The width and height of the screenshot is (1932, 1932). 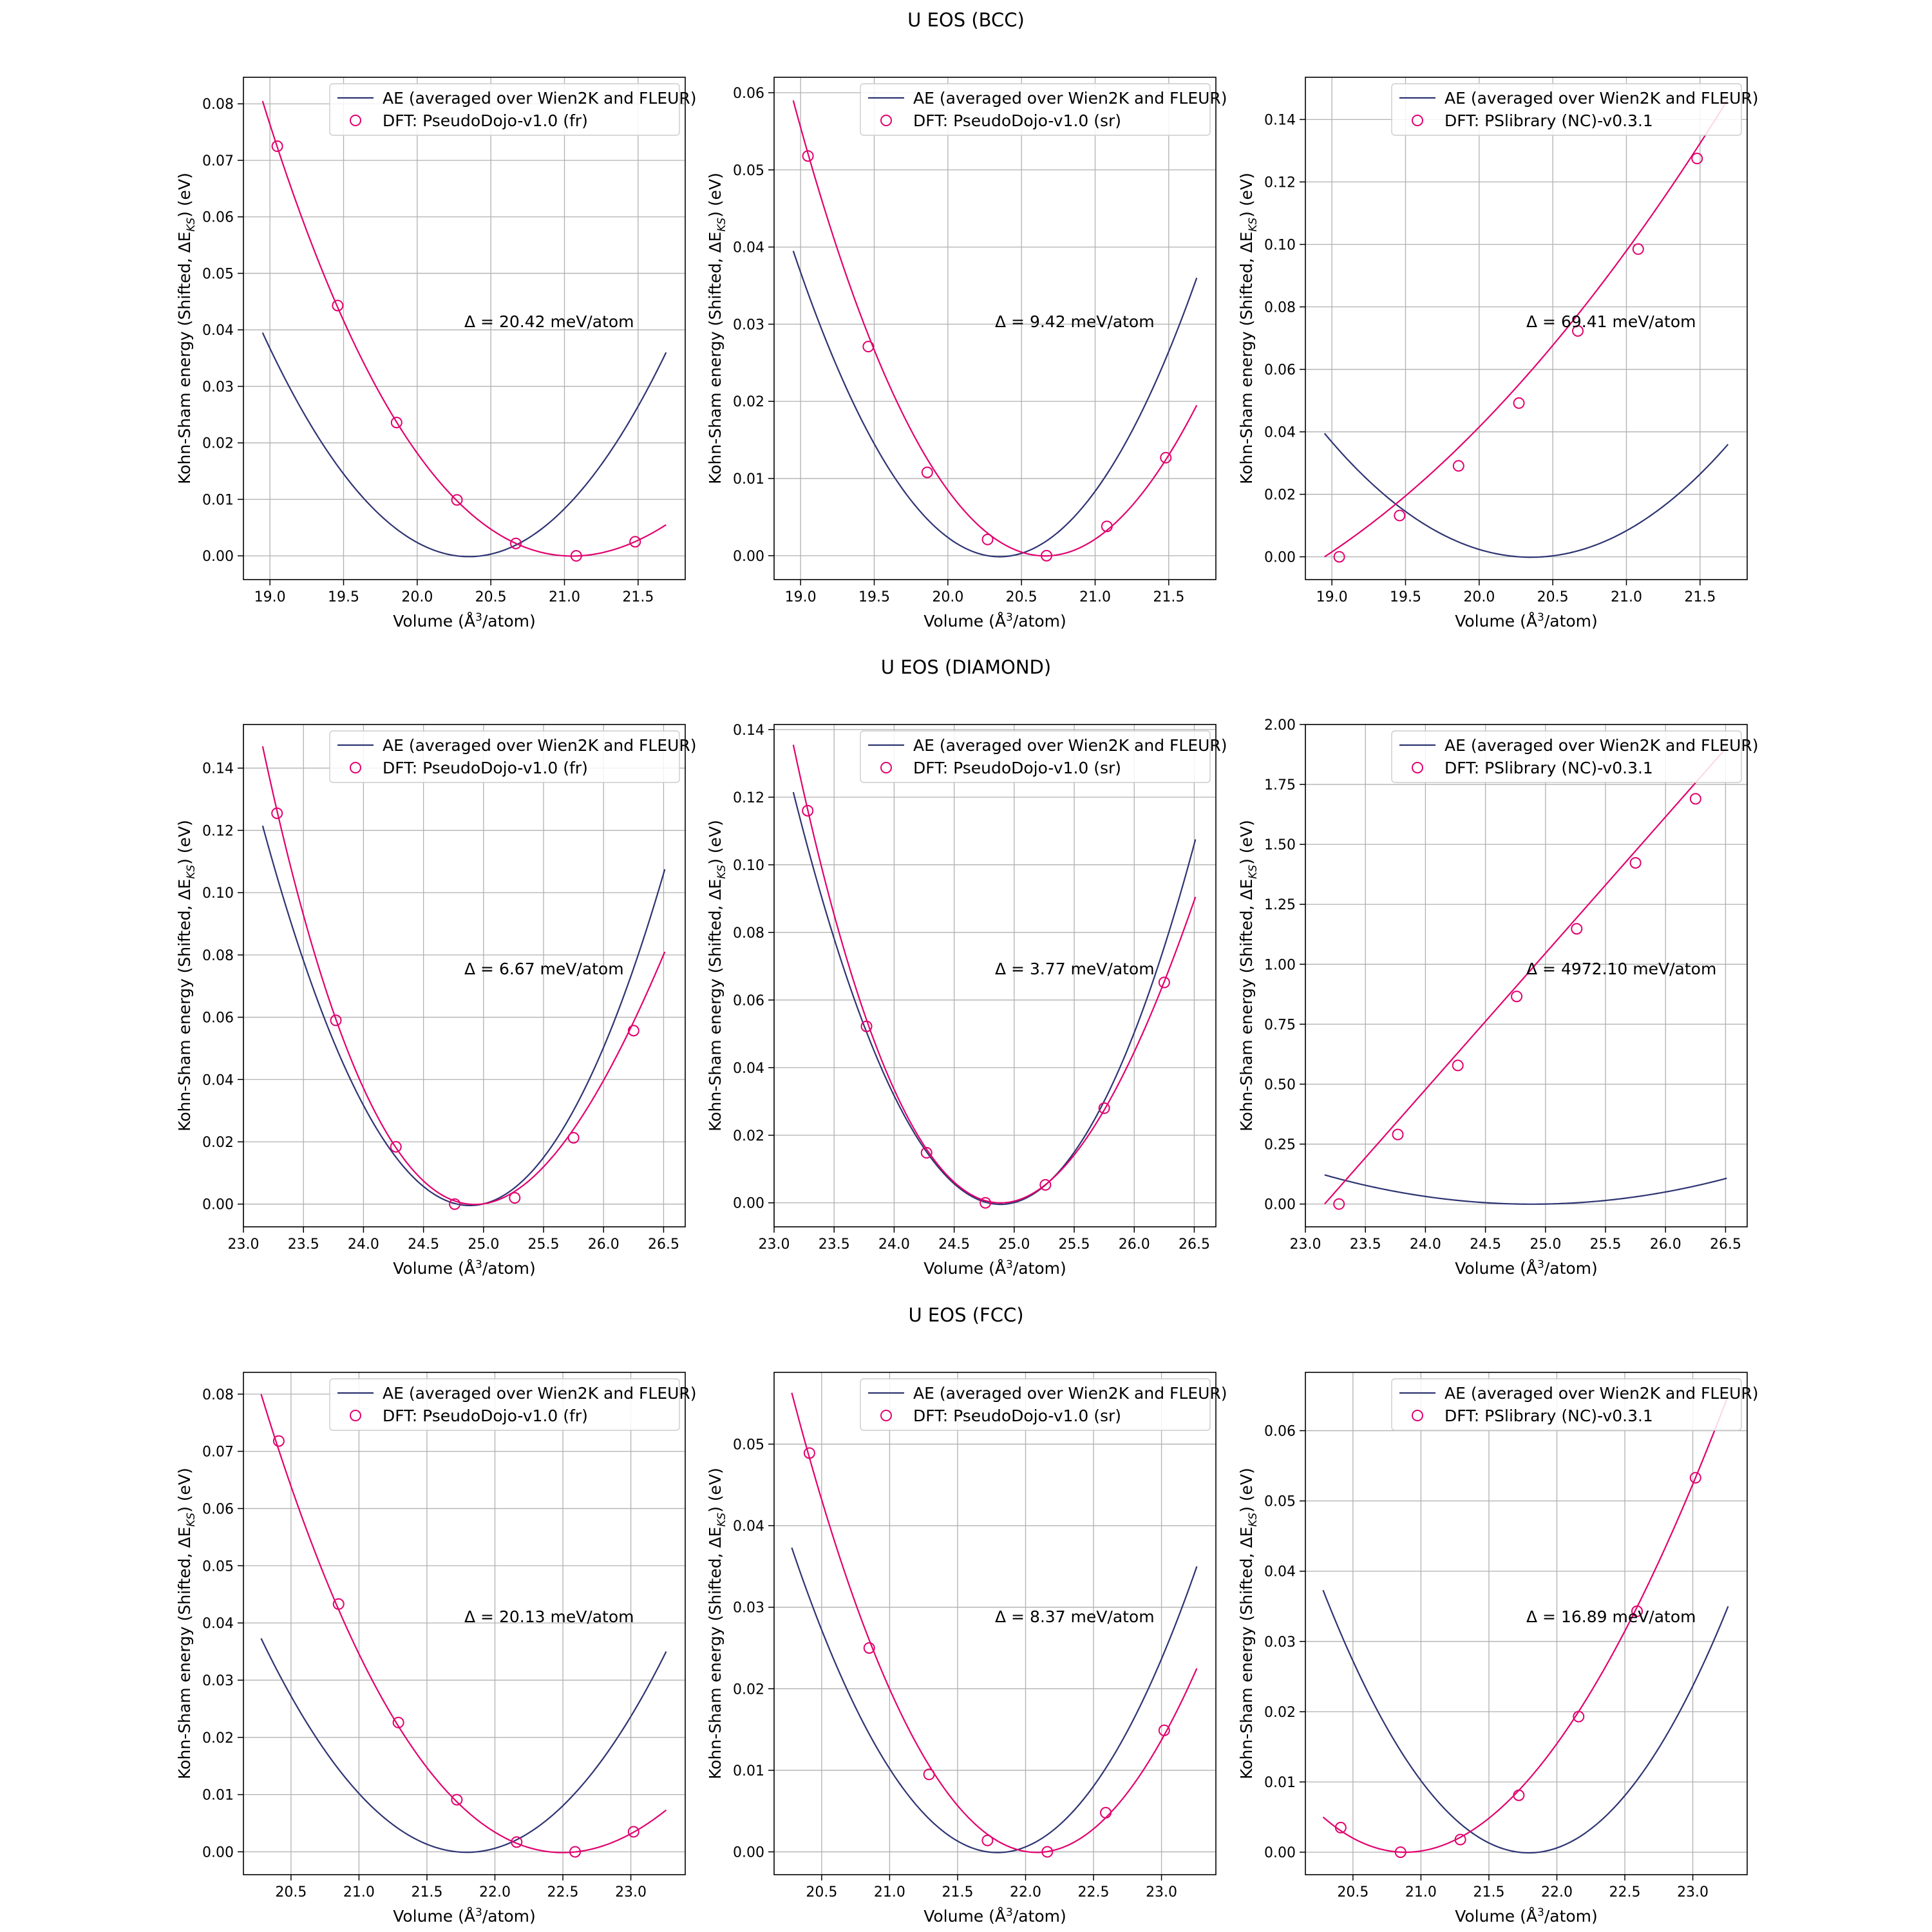 I want to click on delta-annotation: Δ = 9.42 meV/atom, so click(x=1075, y=321).